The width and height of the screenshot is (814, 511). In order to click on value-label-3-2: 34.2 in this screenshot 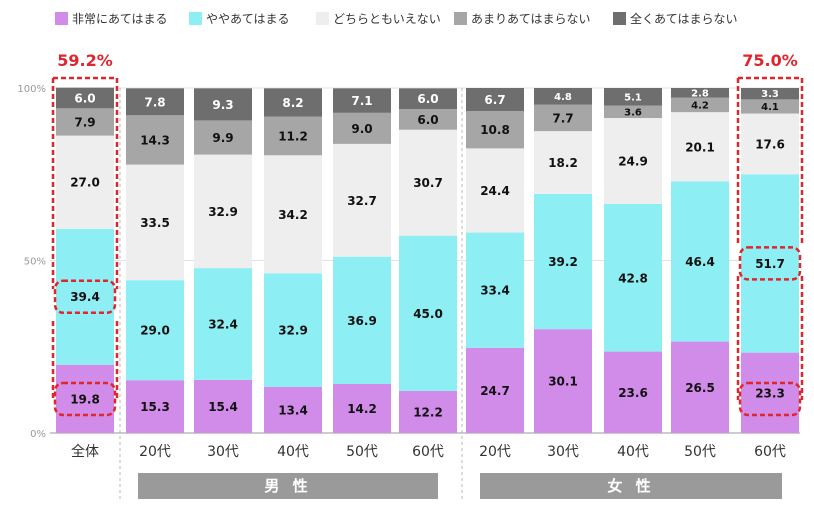, I will do `click(293, 215)`.